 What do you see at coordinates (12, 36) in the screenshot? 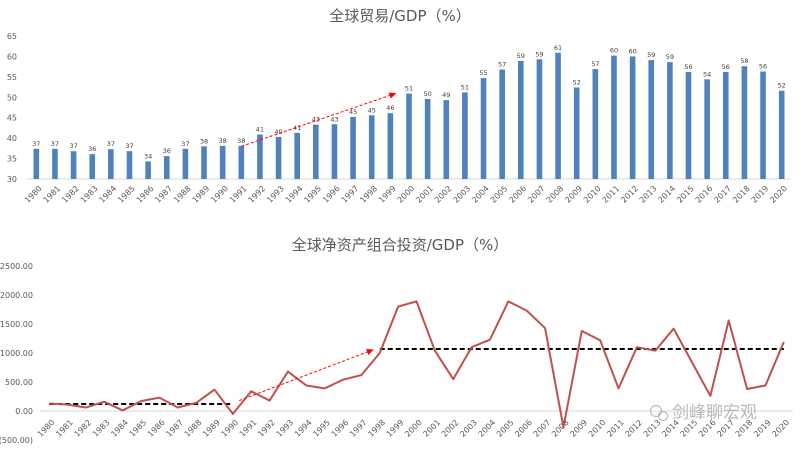
I see `y-tick-label: 65` at bounding box center [12, 36].